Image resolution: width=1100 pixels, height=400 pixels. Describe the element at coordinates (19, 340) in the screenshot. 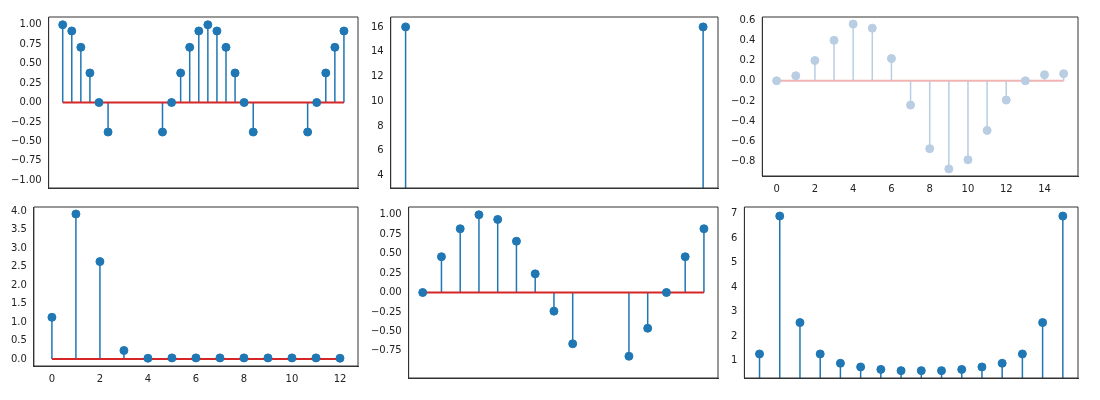

I see `y-tick-label: 0.5` at that location.